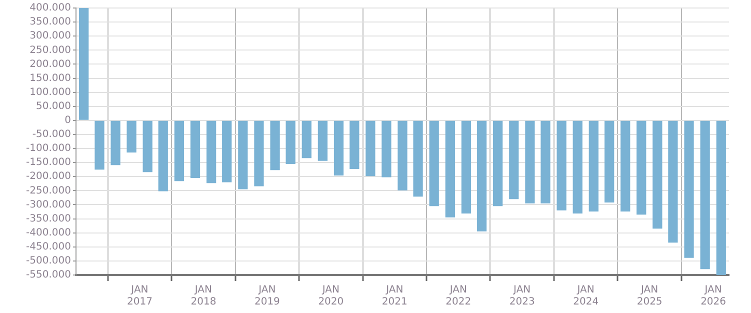 This screenshot has width=751, height=313. I want to click on y-tick-label: 200.000, so click(50, 64).